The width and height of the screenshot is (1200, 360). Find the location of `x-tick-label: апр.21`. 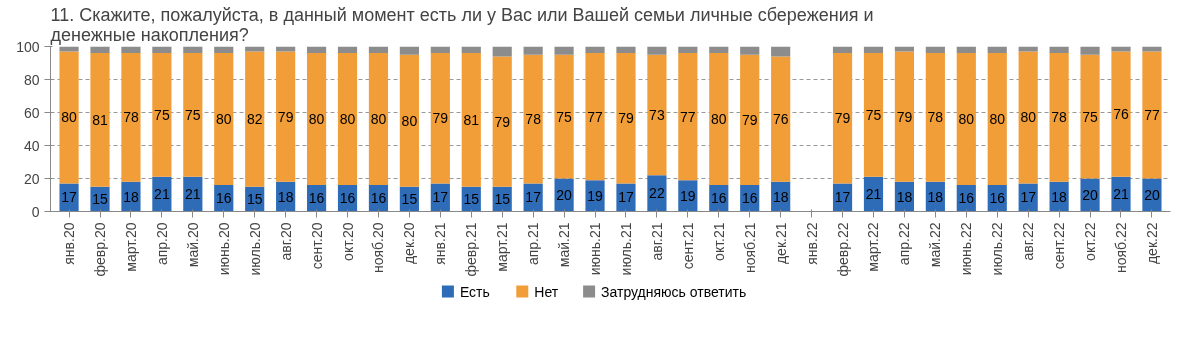

x-tick-label: апр.21 is located at coordinates (533, 244).